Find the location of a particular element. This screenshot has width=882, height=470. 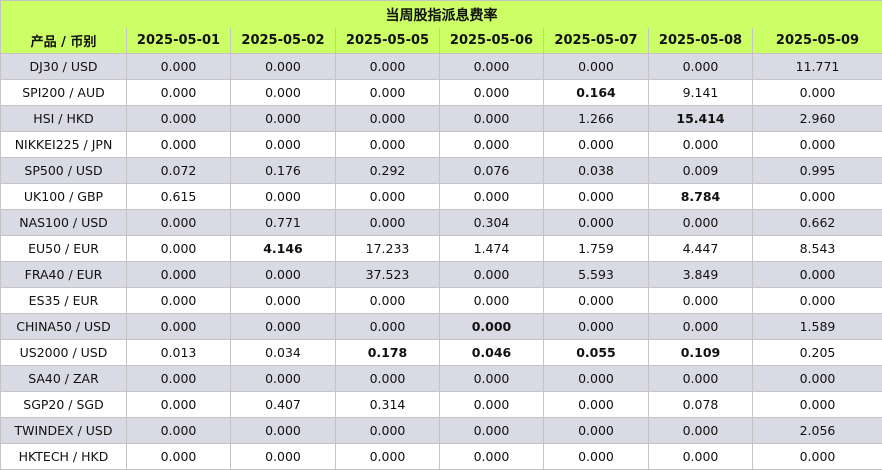

product-cell: SA40 / ZAR is located at coordinates (64, 379).